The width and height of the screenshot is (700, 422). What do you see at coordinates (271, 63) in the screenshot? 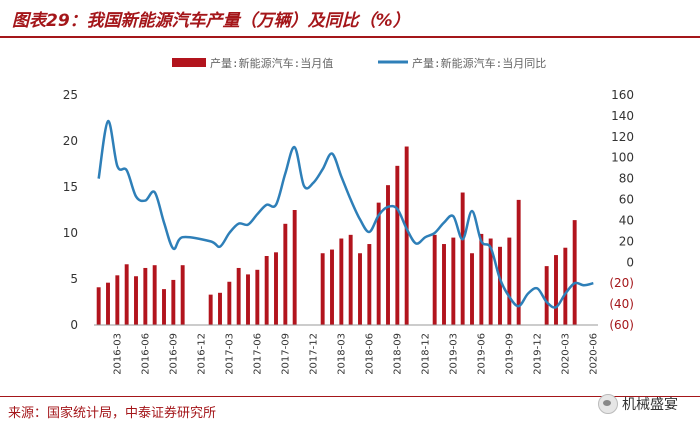
I see `legend-bar-label: 产量:新能源汽车:当月值` at bounding box center [271, 63].